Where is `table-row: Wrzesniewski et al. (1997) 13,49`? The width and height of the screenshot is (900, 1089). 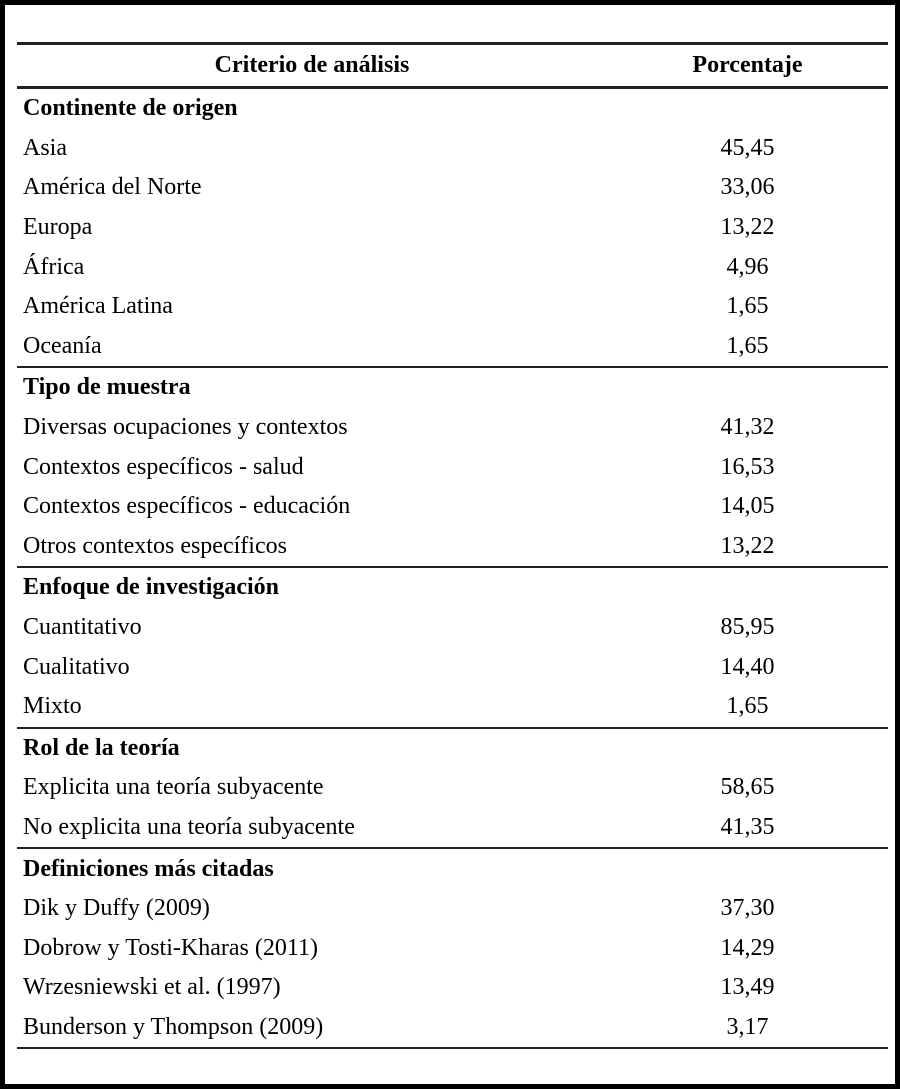
table-row: Wrzesniewski et al. (1997) 13,49 is located at coordinates (452, 988).